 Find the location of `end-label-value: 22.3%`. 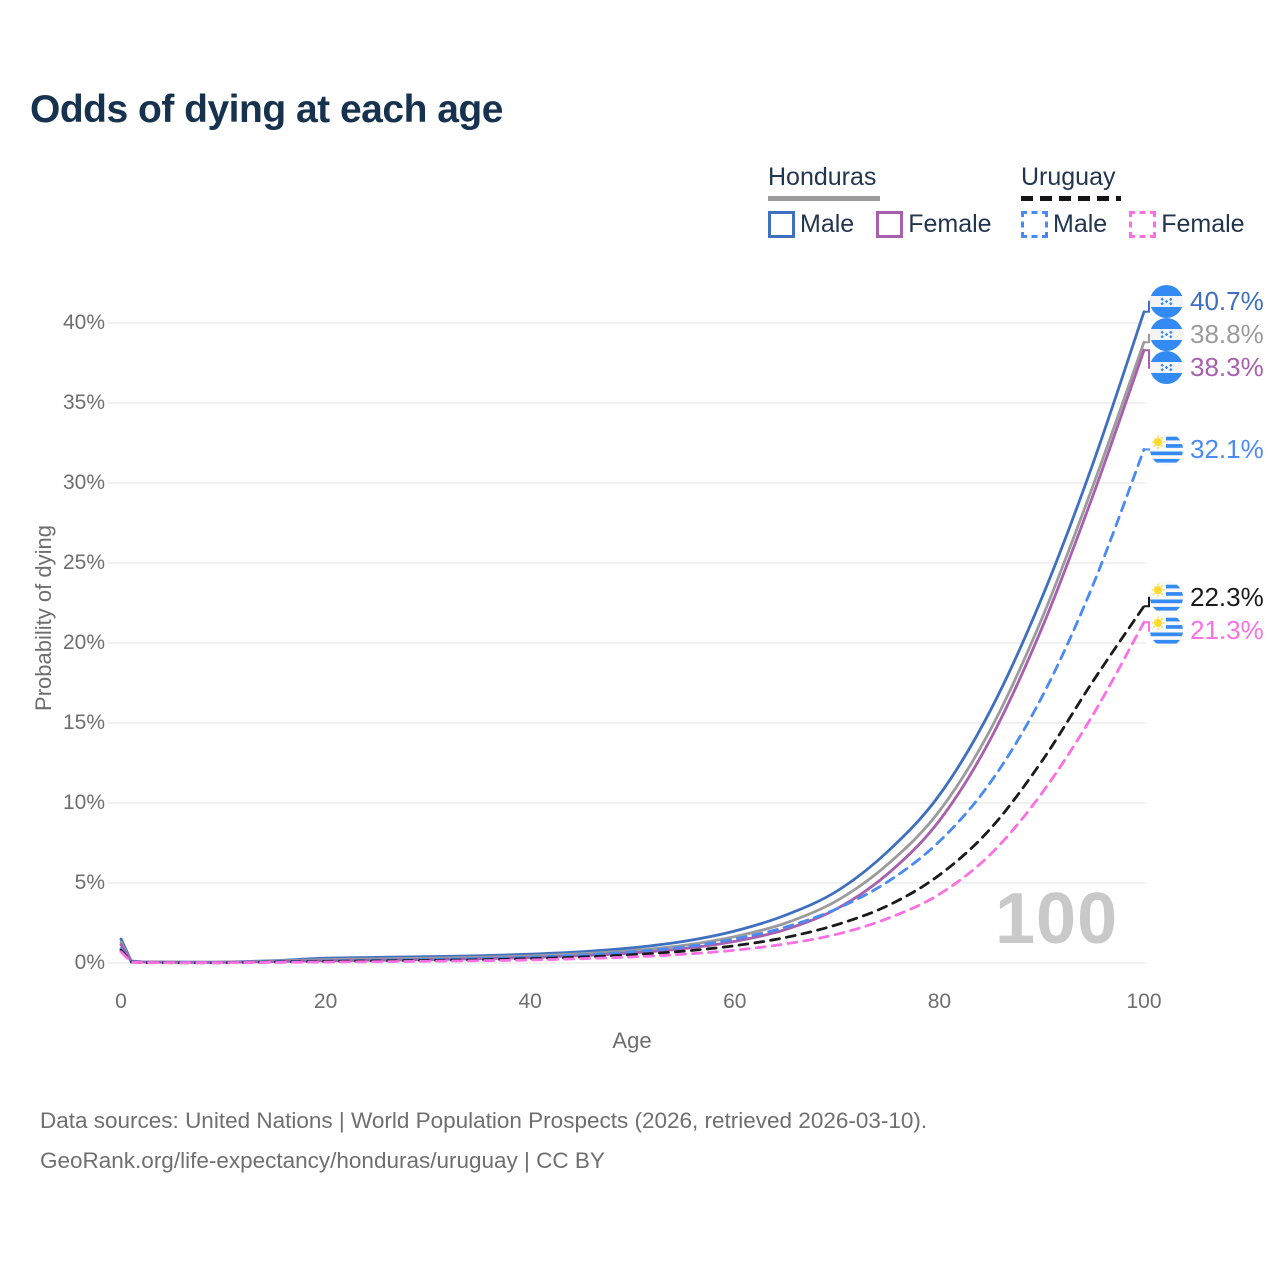

end-label-value: 22.3% is located at coordinates (1227, 597).